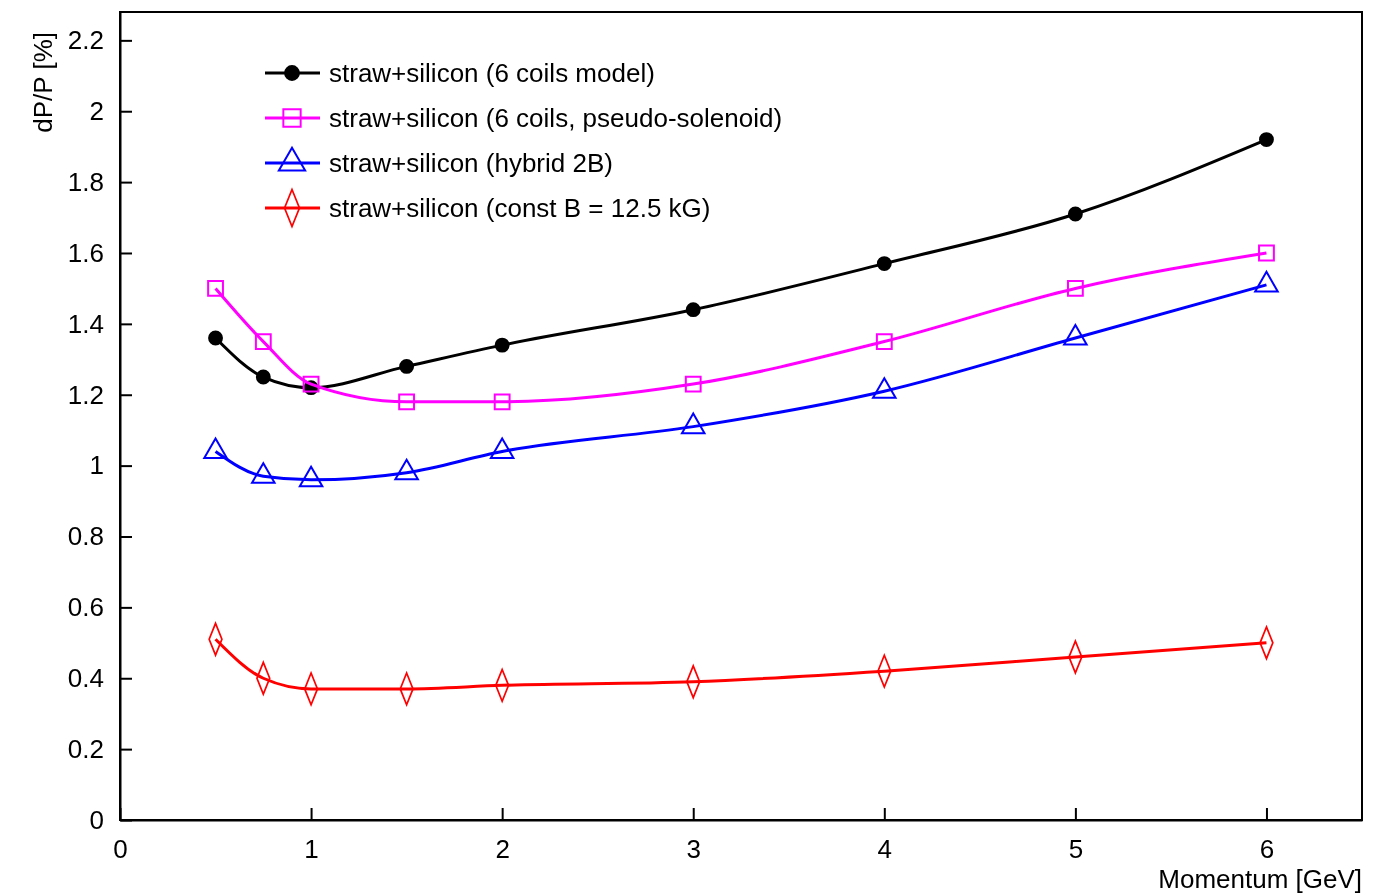 The height and width of the screenshot is (894, 1386). Describe the element at coordinates (311, 849) in the screenshot. I see `x-tick-label: 1` at that location.